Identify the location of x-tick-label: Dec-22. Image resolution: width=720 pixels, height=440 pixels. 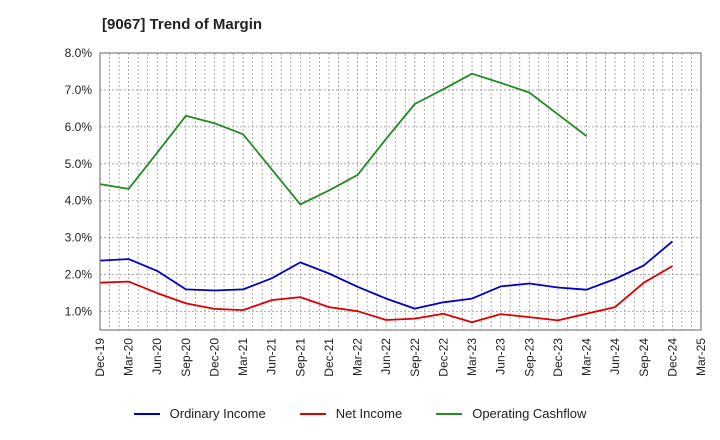
(443, 357).